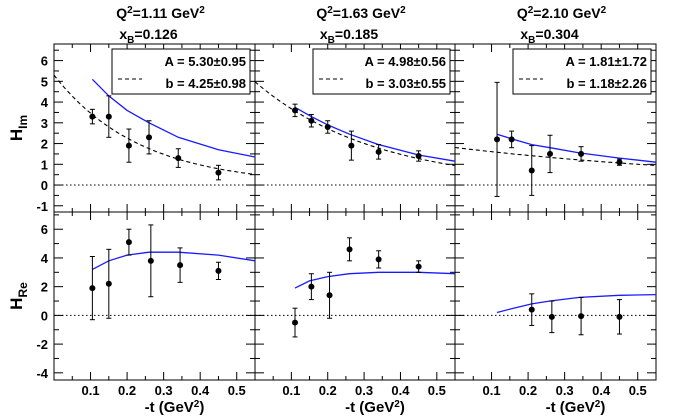 The height and width of the screenshot is (417, 673). What do you see at coordinates (562, 13) in the screenshot?
I see `q2-label-col3: Q2=2.10 GeV2` at bounding box center [562, 13].